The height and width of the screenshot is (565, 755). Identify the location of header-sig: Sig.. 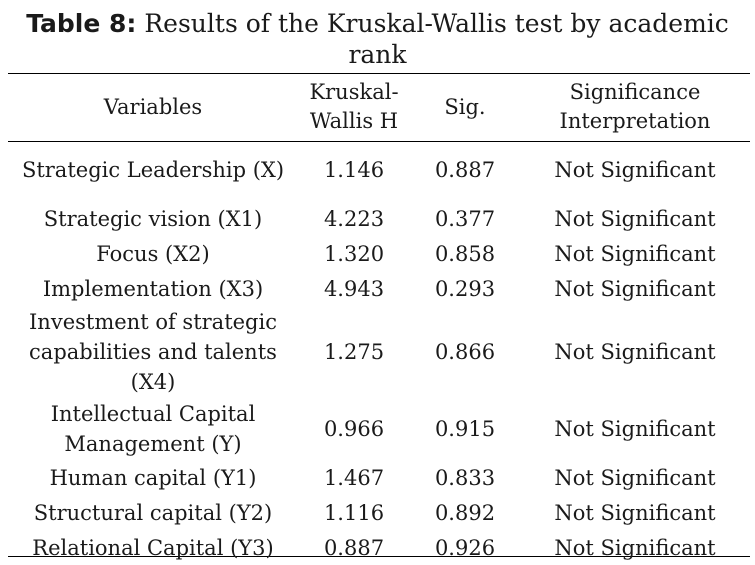
(465, 106).